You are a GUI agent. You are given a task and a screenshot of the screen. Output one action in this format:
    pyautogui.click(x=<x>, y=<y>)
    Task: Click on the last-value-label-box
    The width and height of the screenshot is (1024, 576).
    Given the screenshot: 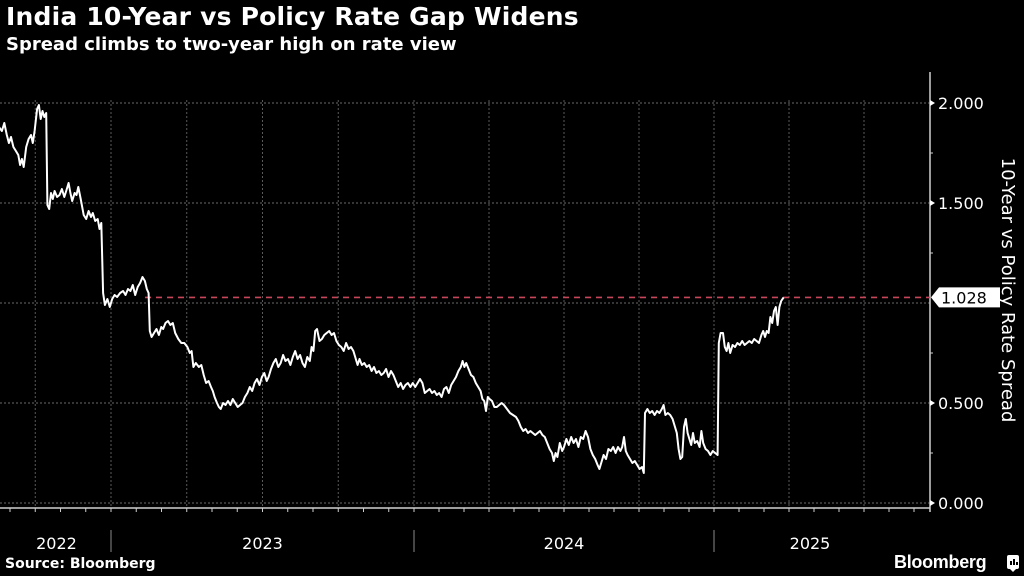 What is the action you would take?
    pyautogui.click(x=965, y=297)
    